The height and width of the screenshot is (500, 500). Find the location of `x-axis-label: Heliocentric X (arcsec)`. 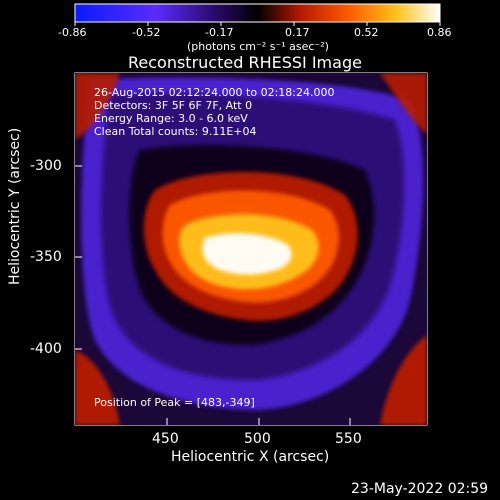

x-axis-label: Heliocentric X (arcsec) is located at coordinates (250, 457).